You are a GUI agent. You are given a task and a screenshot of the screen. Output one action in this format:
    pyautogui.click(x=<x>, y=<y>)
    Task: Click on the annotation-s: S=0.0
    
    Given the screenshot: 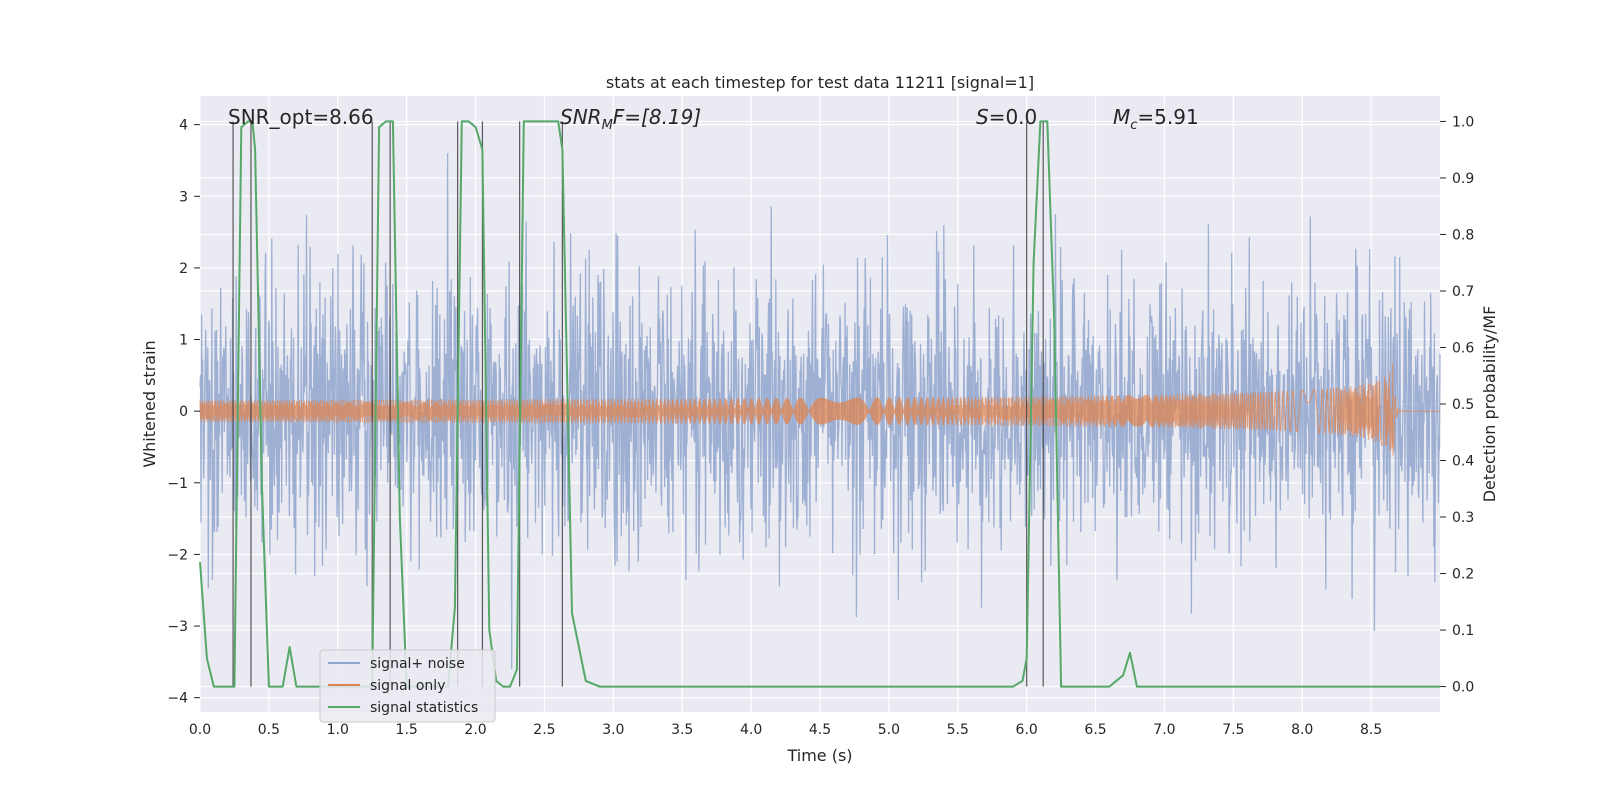 What is the action you would take?
    pyautogui.click(x=1006, y=117)
    